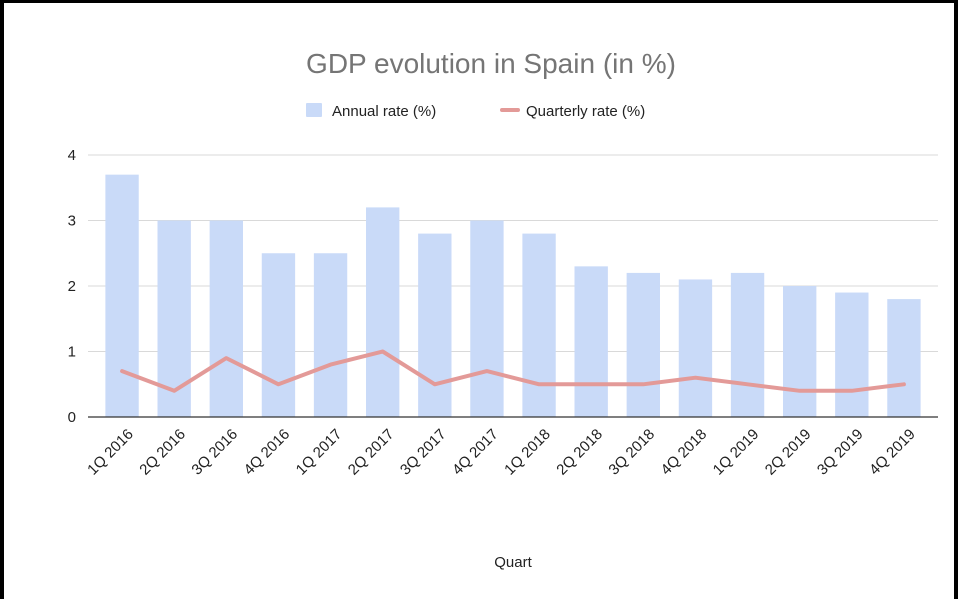 This screenshot has width=958, height=602. What do you see at coordinates (72, 155) in the screenshot?
I see `y-tick-label: 4` at bounding box center [72, 155].